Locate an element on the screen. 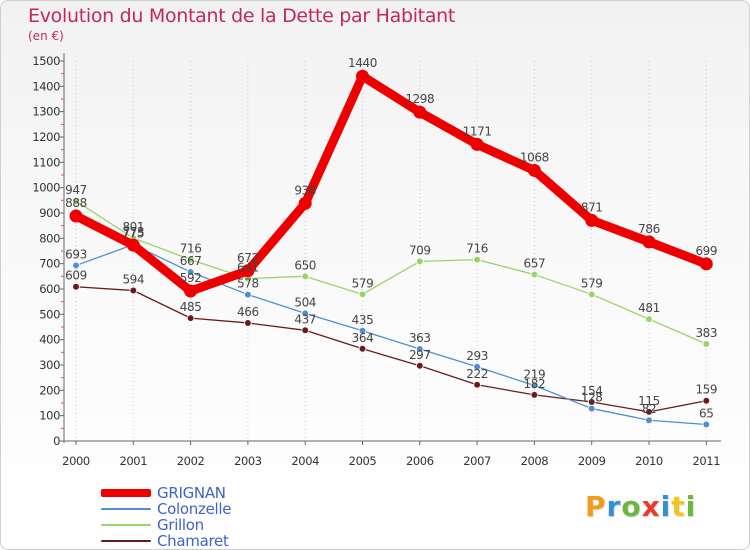 The width and height of the screenshot is (750, 550). x-tick-label: 2003 is located at coordinates (248, 461).